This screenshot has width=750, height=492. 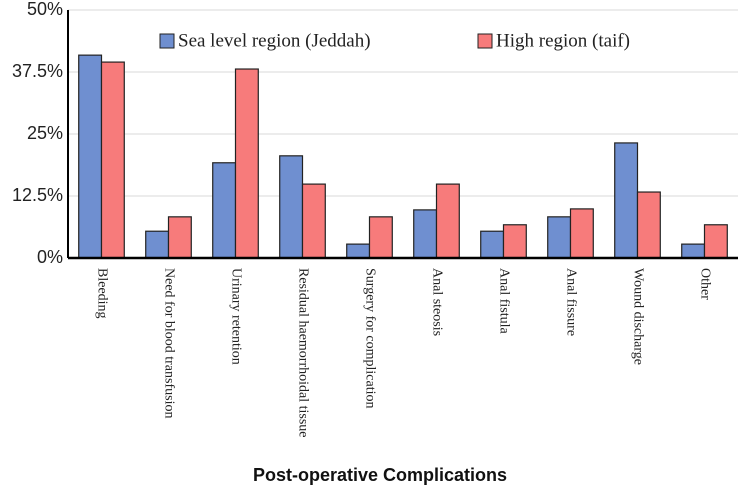 What do you see at coordinates (37, 195) in the screenshot?
I see `y-tick-label: 12.5%` at bounding box center [37, 195].